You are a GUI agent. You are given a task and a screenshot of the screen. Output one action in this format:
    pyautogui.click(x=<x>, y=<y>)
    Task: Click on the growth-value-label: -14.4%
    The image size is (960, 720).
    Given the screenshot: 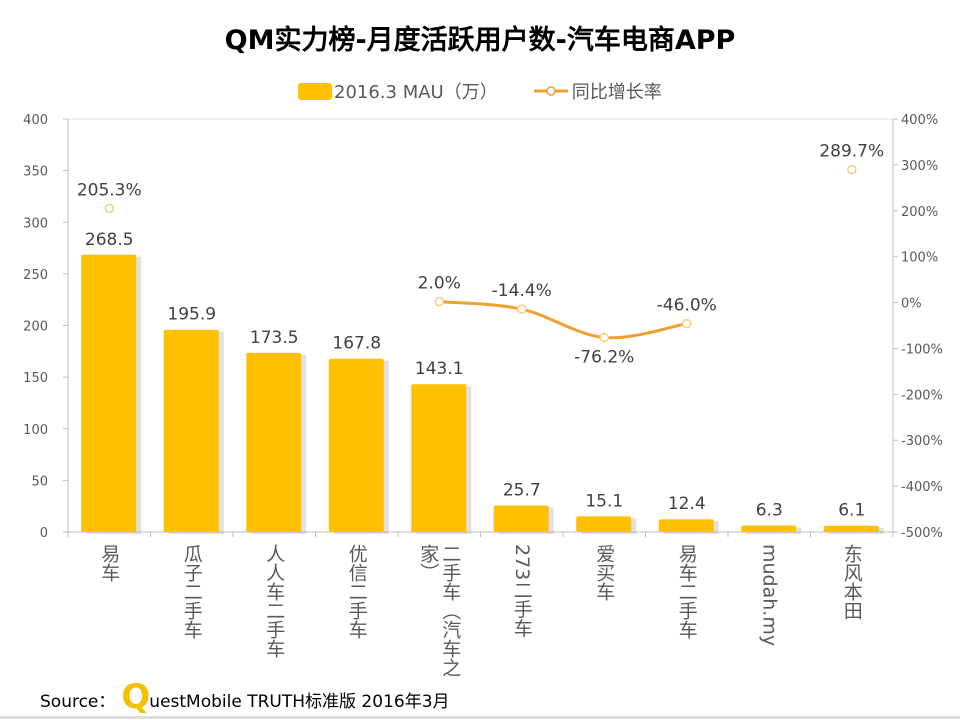 What is the action you would take?
    pyautogui.click(x=522, y=291)
    